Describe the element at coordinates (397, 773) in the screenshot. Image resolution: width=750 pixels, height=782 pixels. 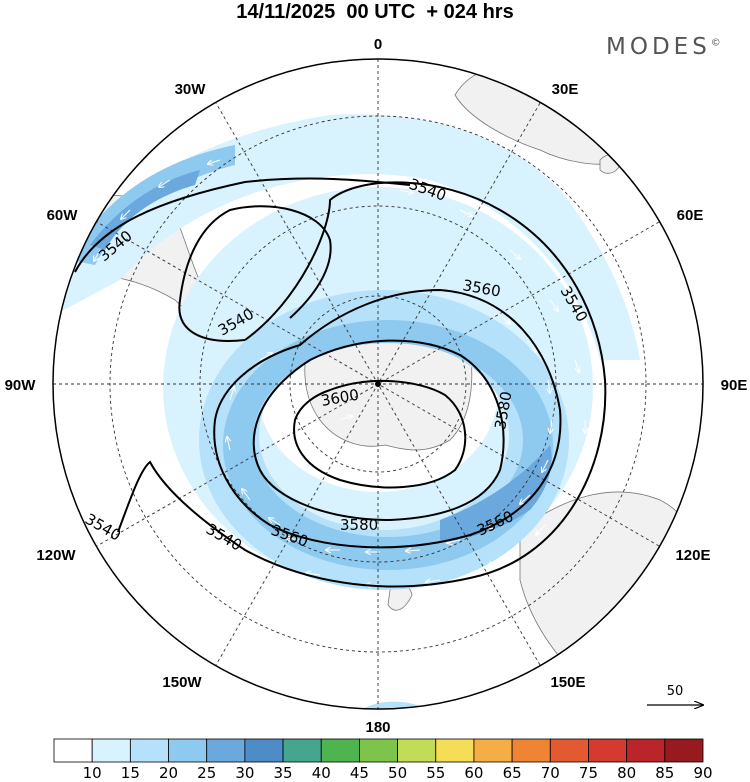
I see `colorbar-label: 50` at that location.